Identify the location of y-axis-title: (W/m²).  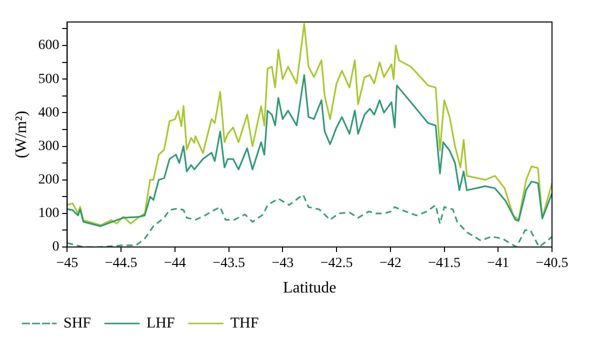
(21, 134).